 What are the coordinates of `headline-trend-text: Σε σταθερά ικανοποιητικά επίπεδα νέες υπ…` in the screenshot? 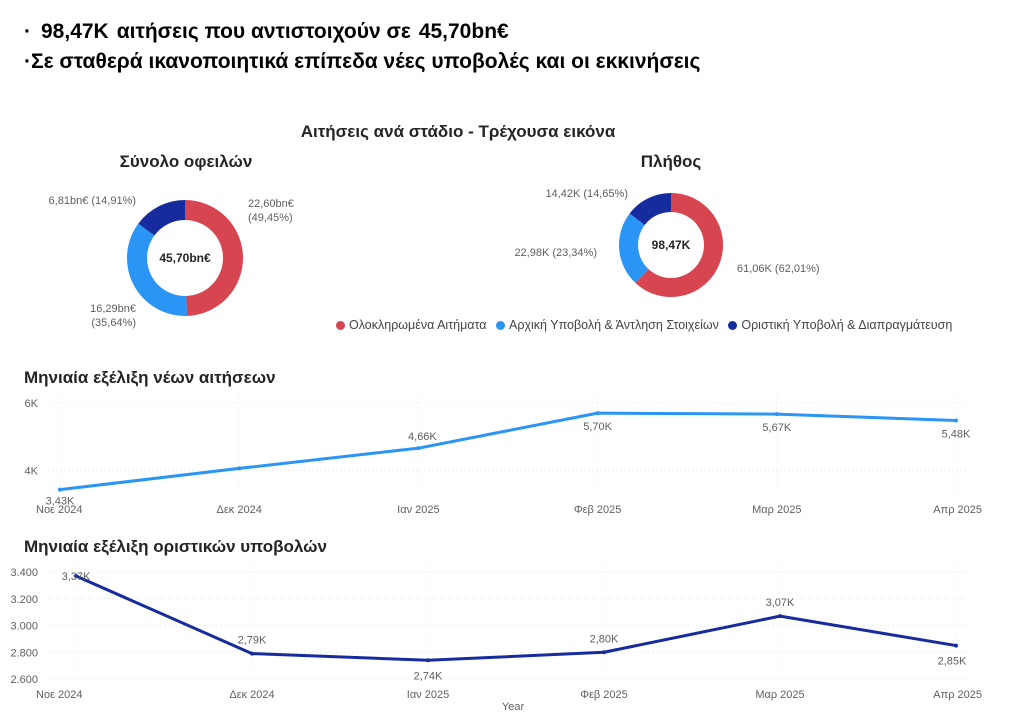 It's located at (366, 61).